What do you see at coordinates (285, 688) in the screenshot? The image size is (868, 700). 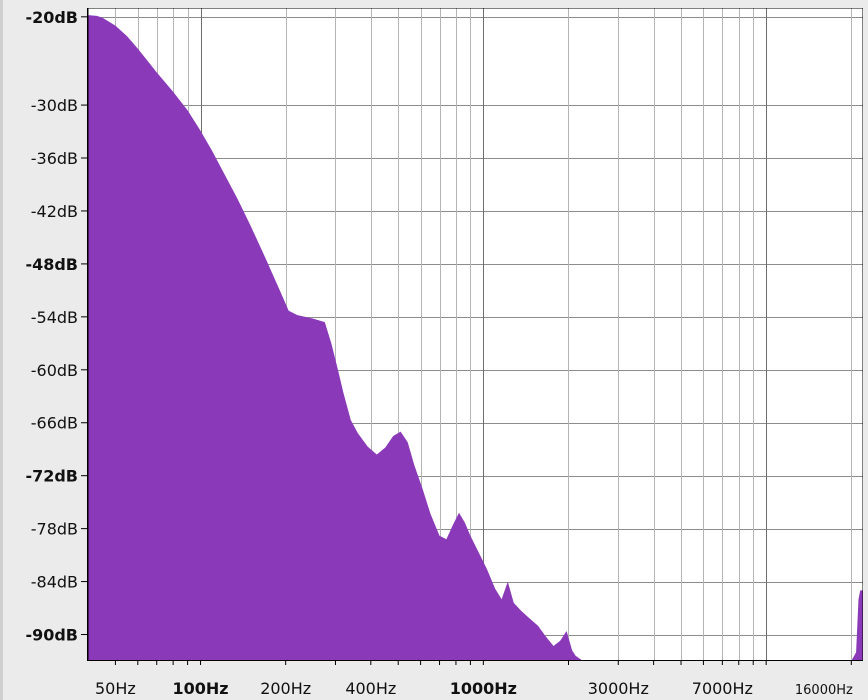 I see `x-tick-label: 200Hz` at bounding box center [285, 688].